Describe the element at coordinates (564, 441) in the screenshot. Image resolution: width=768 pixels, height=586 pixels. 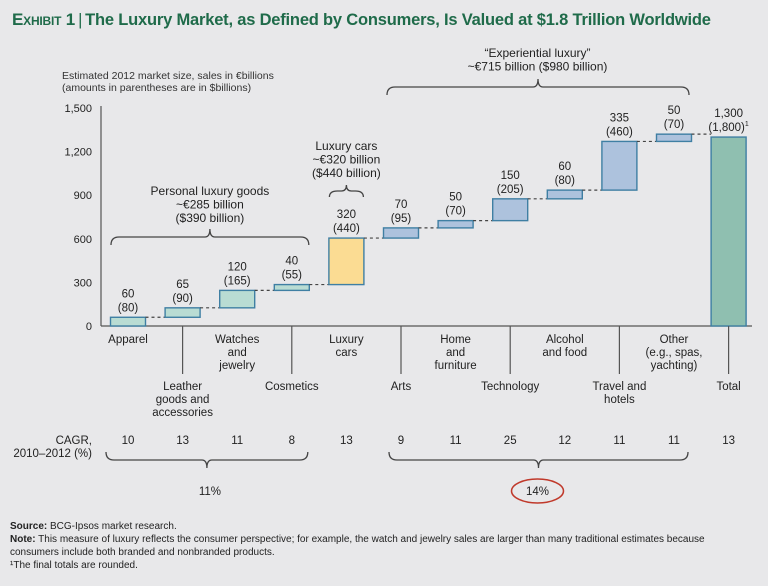
I see `cagr-value: 12` at that location.